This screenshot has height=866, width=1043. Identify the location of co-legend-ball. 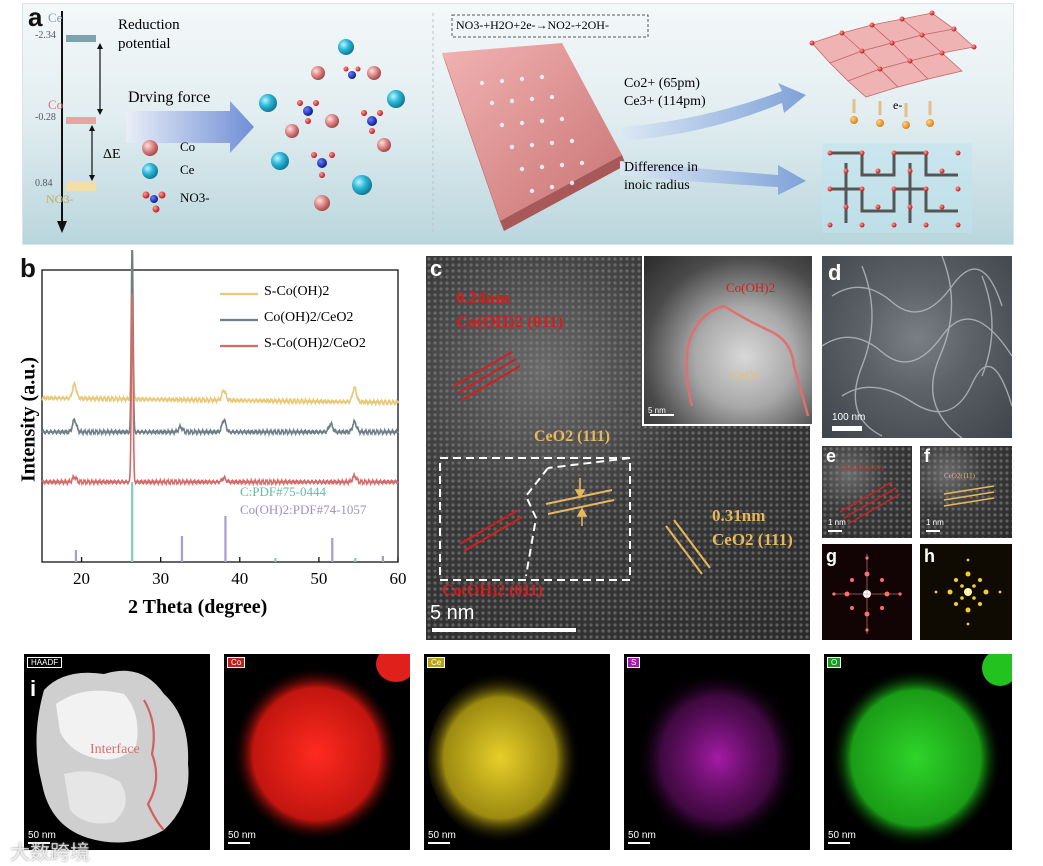
(150, 148).